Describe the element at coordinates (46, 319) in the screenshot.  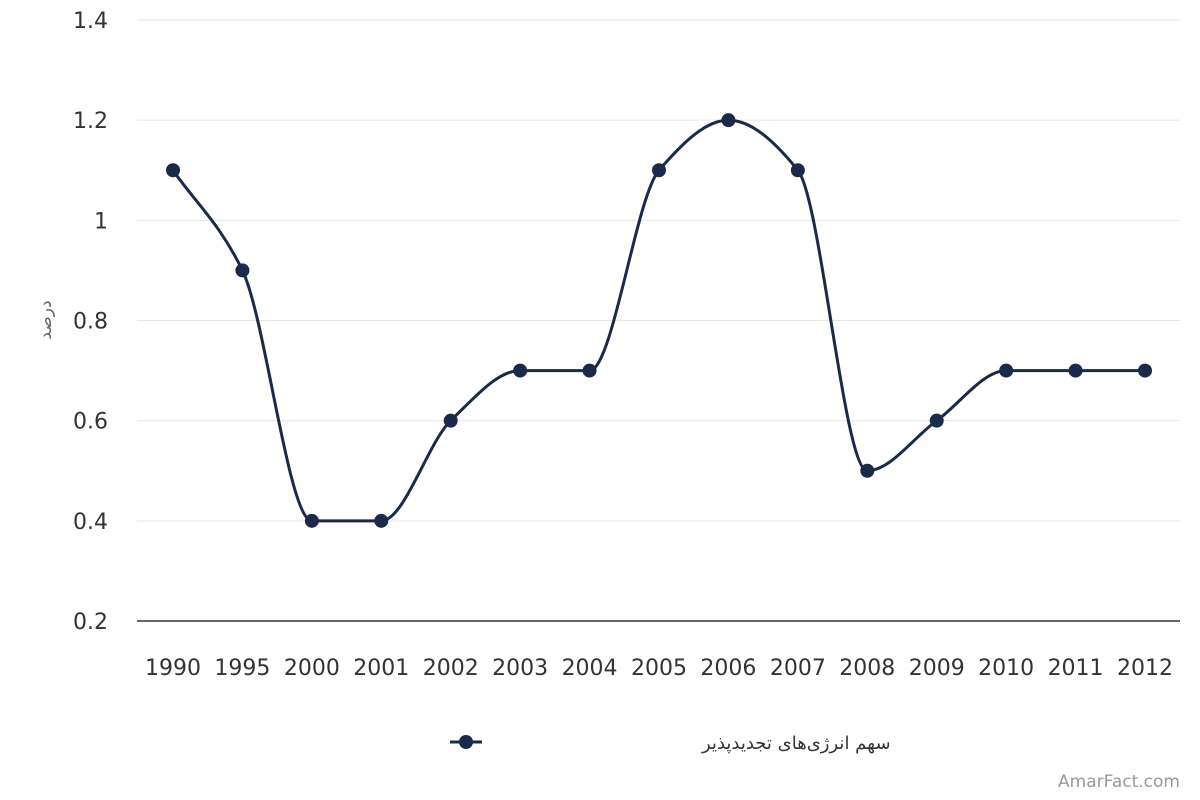
I see `y-axis-title: درصد` at that location.